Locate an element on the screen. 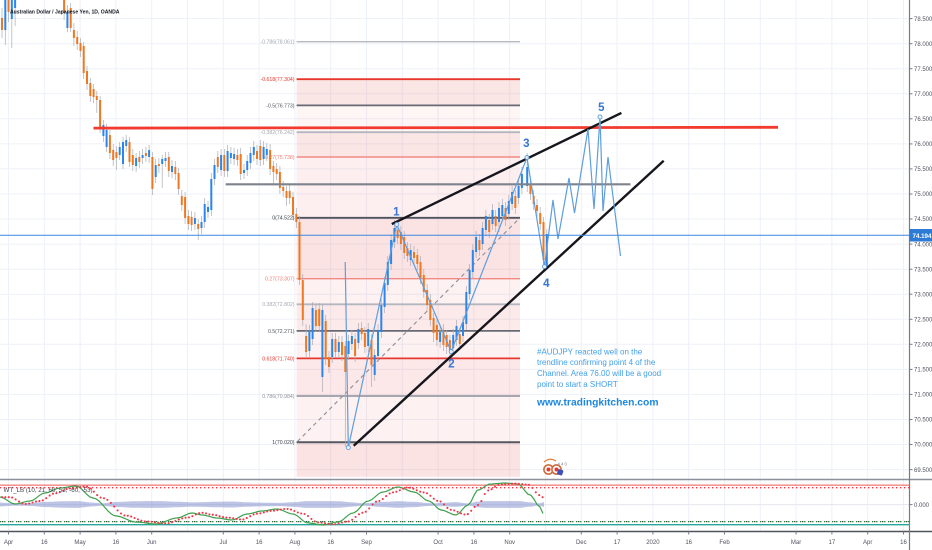 This screenshot has height=550, width=932. svg-text: 76.500 is located at coordinates (923, 120).